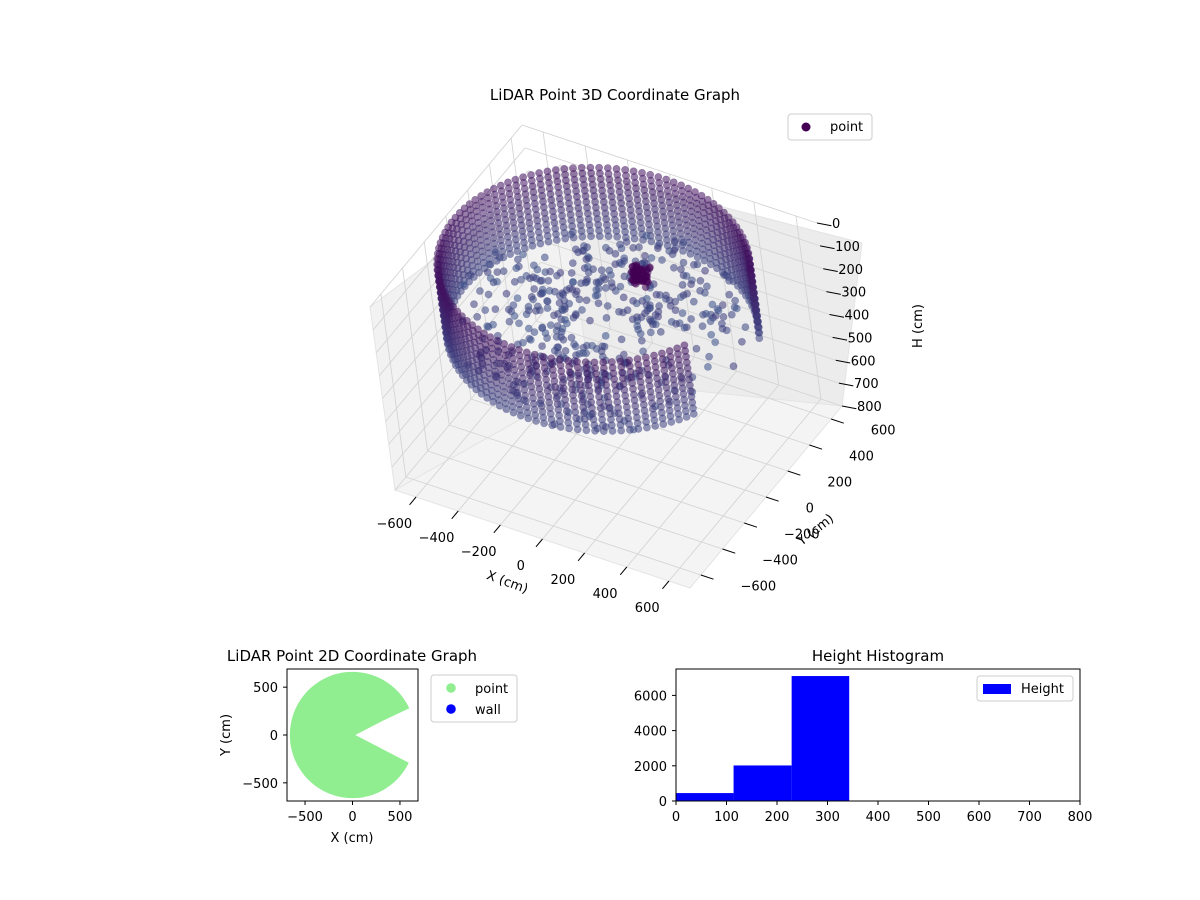  I want to click on z-tick-label-3d: 0, so click(836, 224).